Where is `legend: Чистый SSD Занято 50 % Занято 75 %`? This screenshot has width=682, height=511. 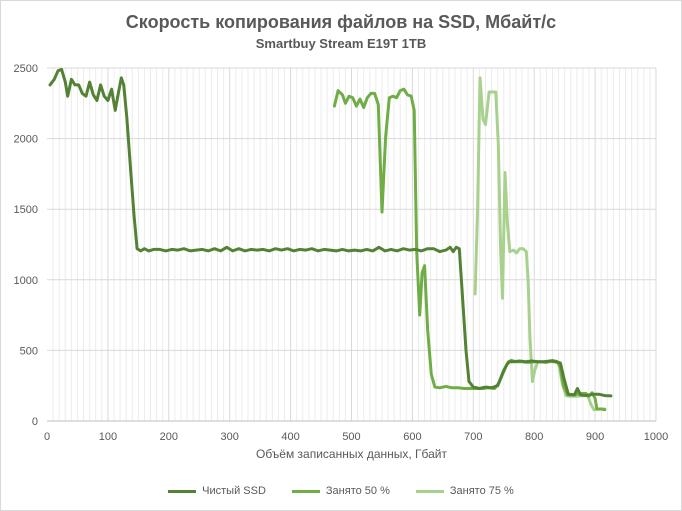
legend: Чистый SSD Занято 50 % Занято 75 % is located at coordinates (341, 491).